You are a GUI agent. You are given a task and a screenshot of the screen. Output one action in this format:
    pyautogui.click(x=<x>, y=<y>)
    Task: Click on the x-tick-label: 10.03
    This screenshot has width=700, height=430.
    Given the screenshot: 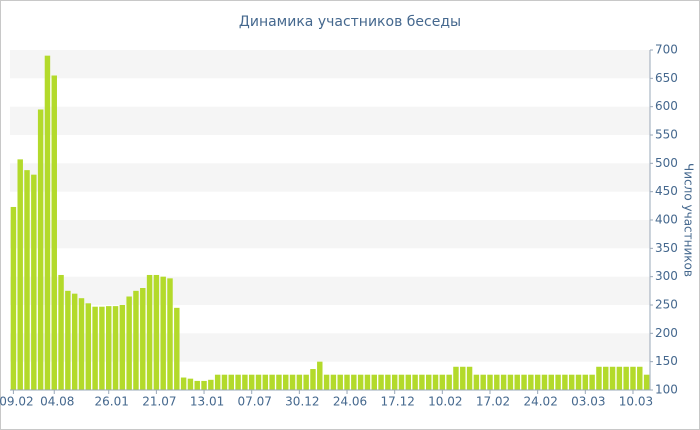 What is the action you would take?
    pyautogui.click(x=636, y=402)
    